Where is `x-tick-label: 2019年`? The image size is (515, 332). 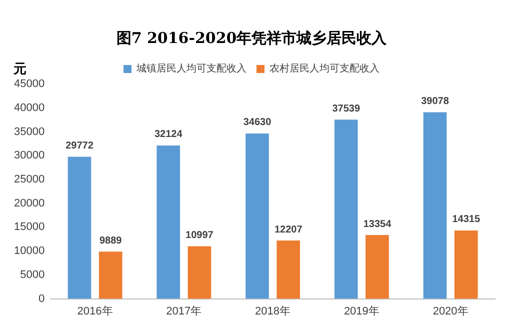
x-tick-label: 2019年 is located at coordinates (362, 311).